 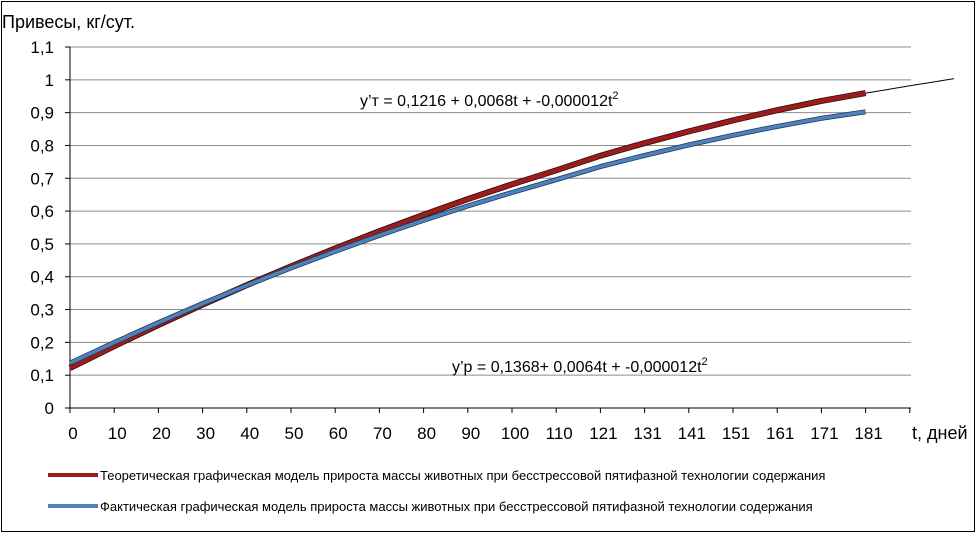 I want to click on x-tick-label: 110, so click(x=559, y=433).